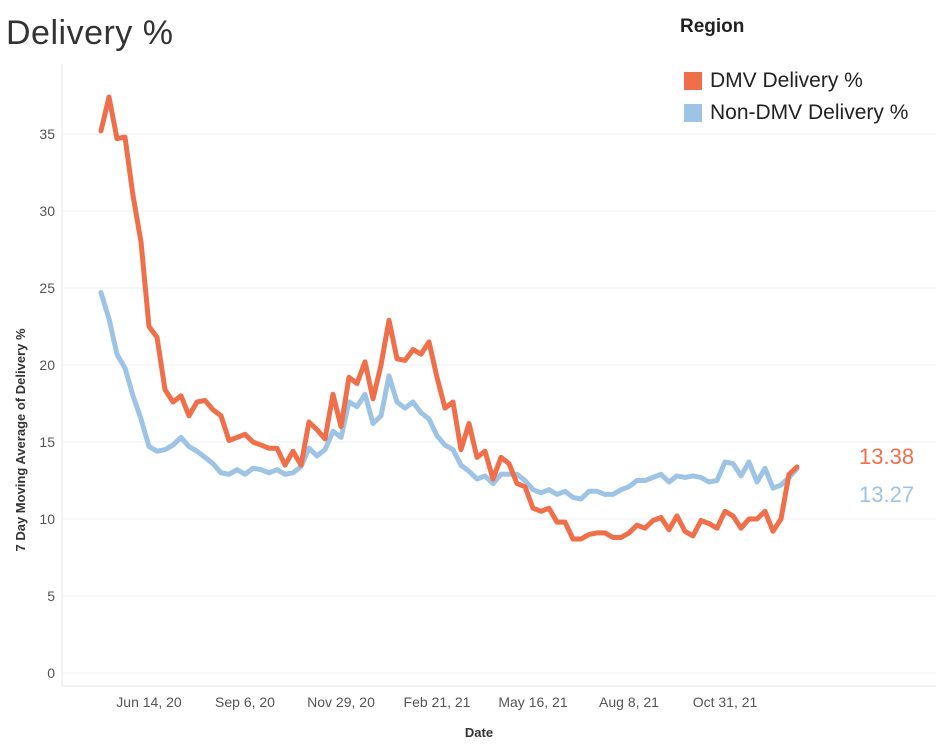 This screenshot has height=749, width=946. I want to click on y-tick-label: 35, so click(47, 134).